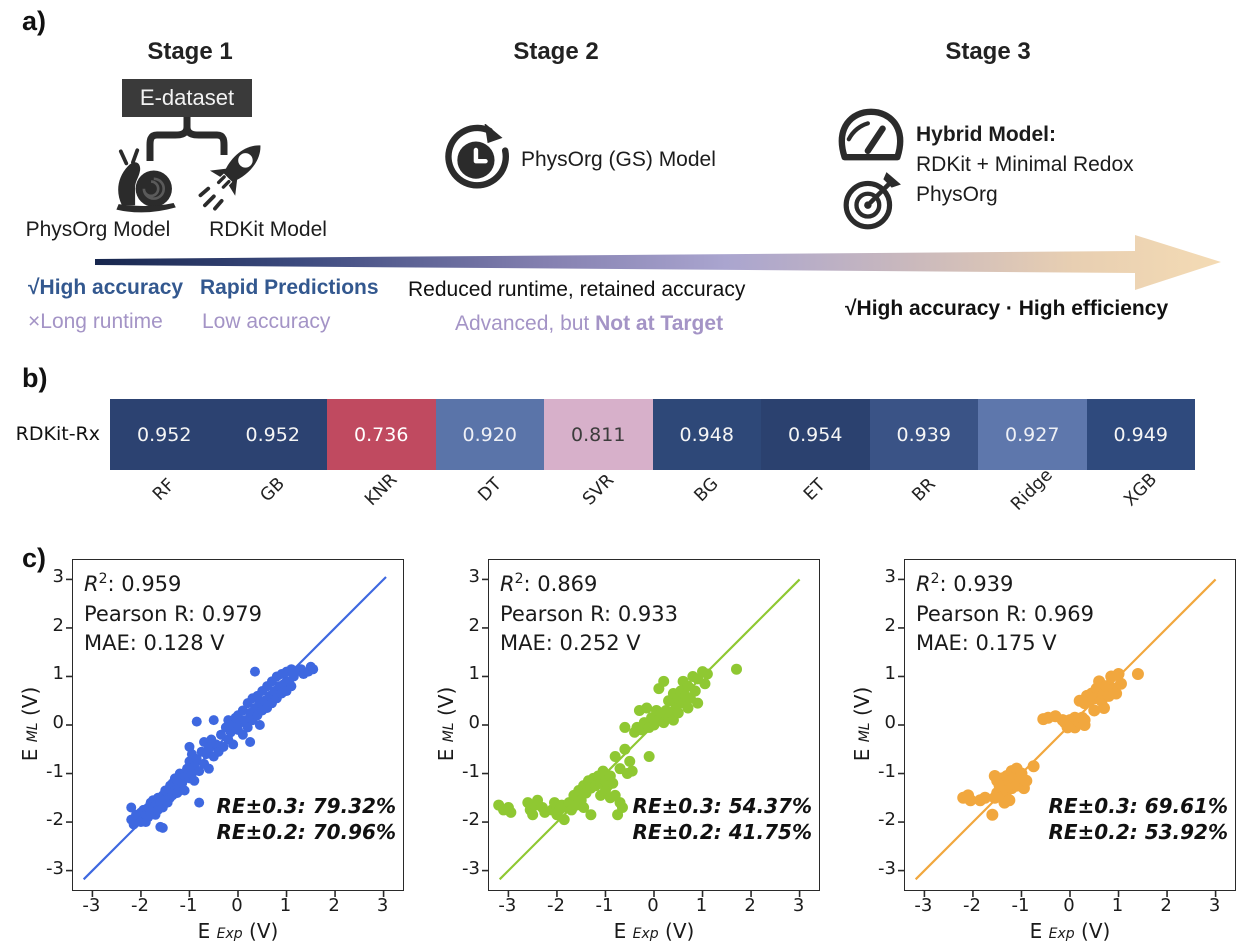 The width and height of the screenshot is (1248, 949). I want to click on plot-stats: R2: 0.939 Pearson R: 0.969 MAE: 0.175 V, so click(1005, 613).